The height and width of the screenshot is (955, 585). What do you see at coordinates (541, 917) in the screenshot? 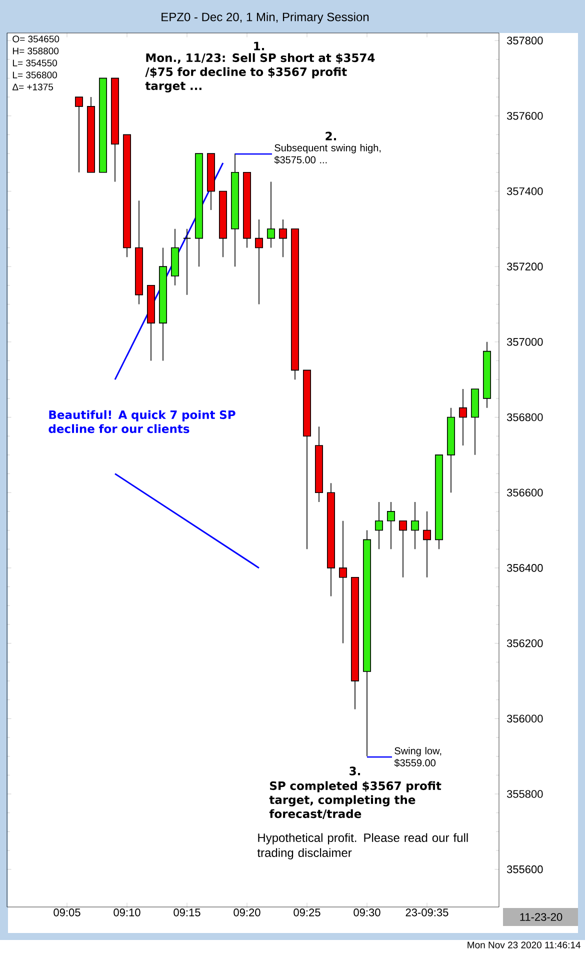
I see `text: 11-23-20` at bounding box center [541, 917].